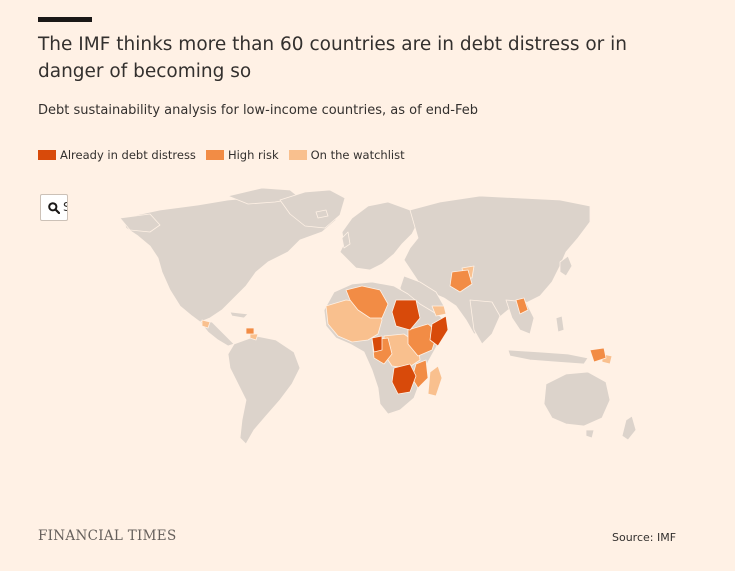 The height and width of the screenshot is (571, 735). Describe the element at coordinates (497, 265) in the screenshot. I see `asia` at that location.